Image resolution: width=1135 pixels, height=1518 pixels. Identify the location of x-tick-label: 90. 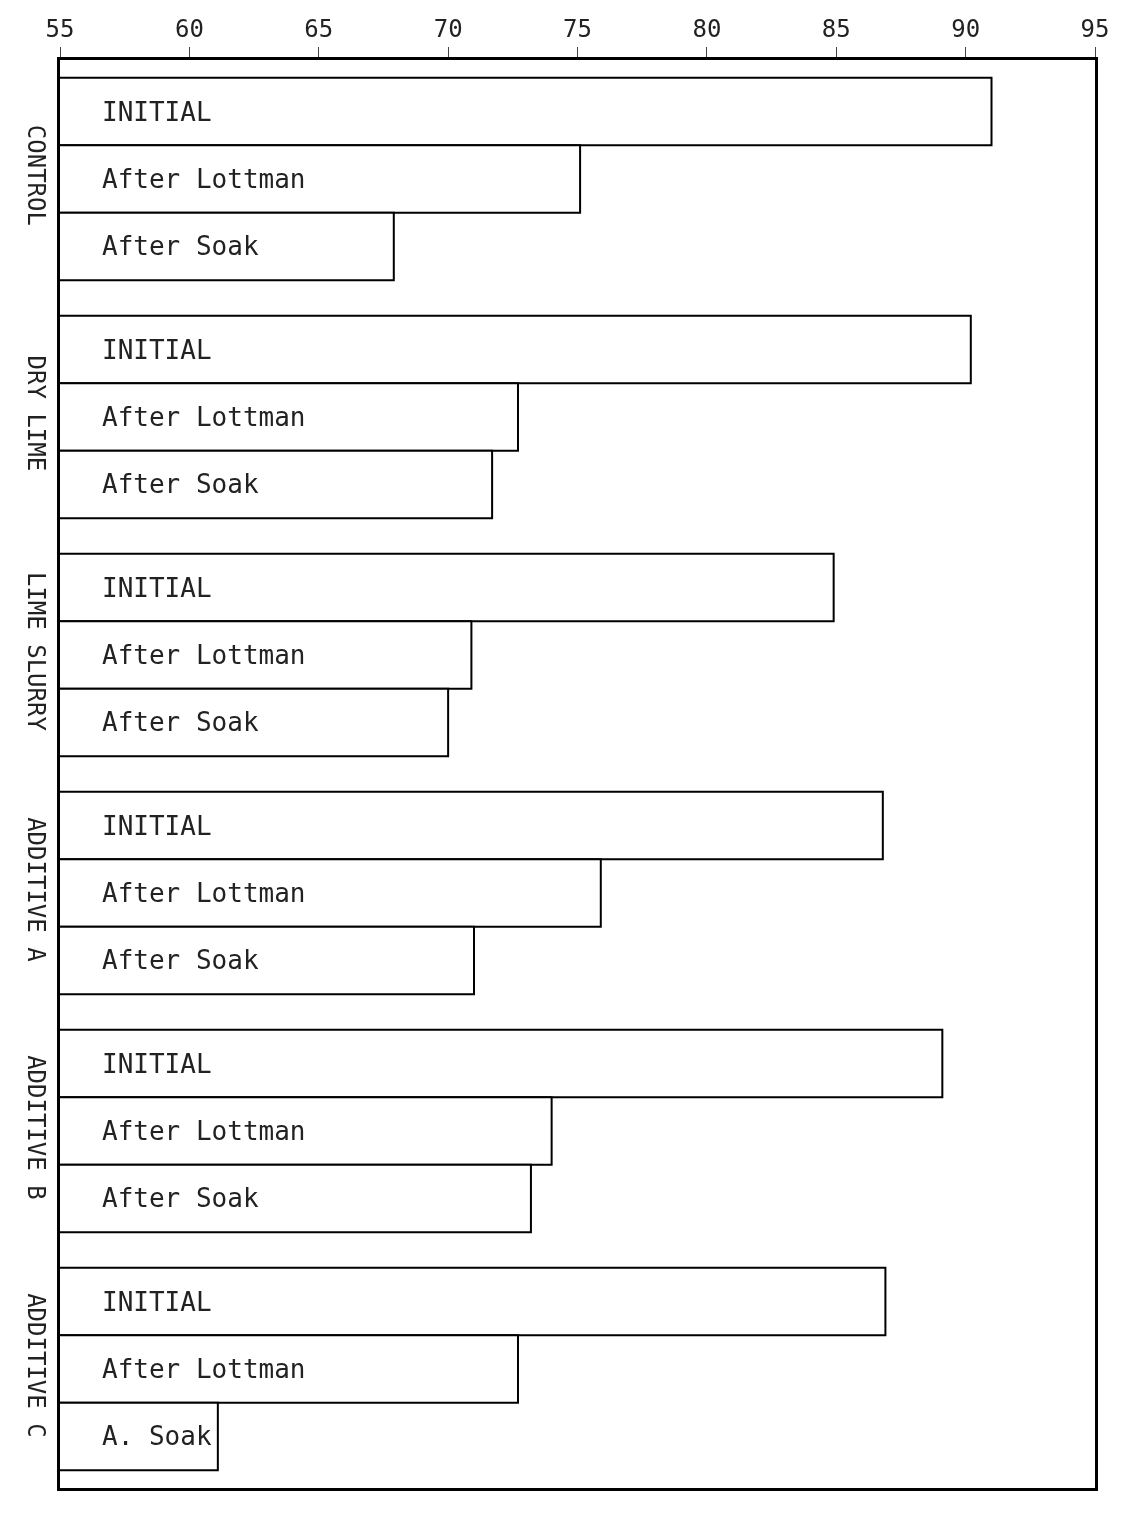
(966, 29).